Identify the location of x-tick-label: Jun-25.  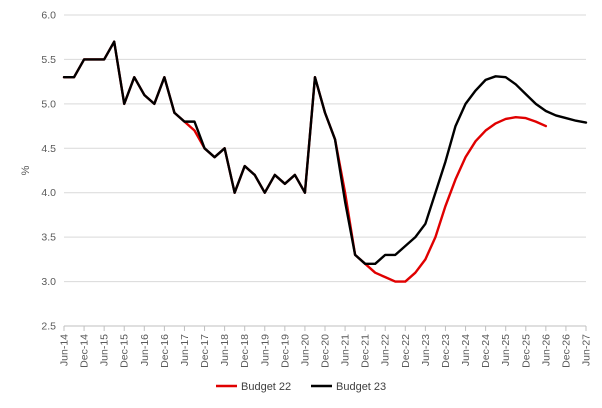
(506, 350).